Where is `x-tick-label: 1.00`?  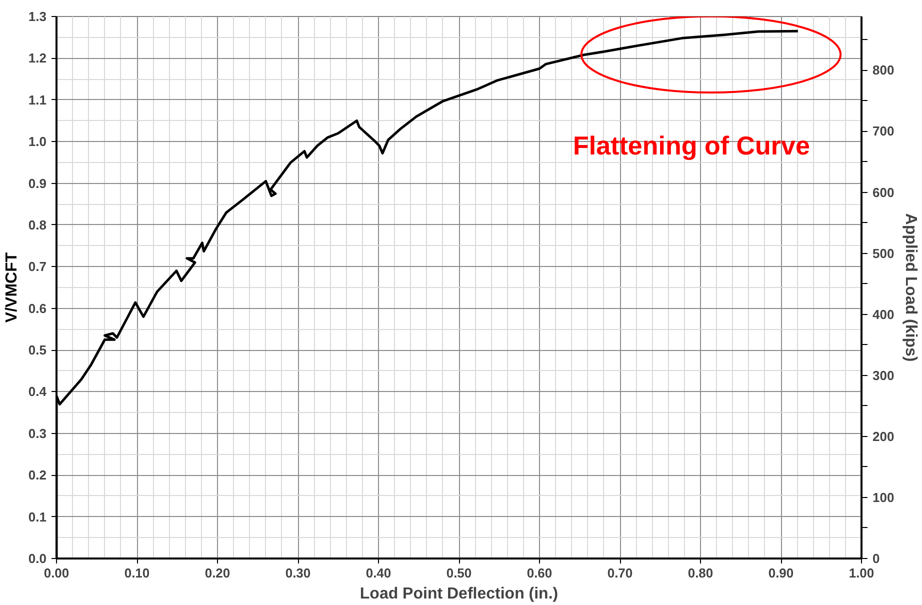 x-tick-label: 1.00 is located at coordinates (861, 573).